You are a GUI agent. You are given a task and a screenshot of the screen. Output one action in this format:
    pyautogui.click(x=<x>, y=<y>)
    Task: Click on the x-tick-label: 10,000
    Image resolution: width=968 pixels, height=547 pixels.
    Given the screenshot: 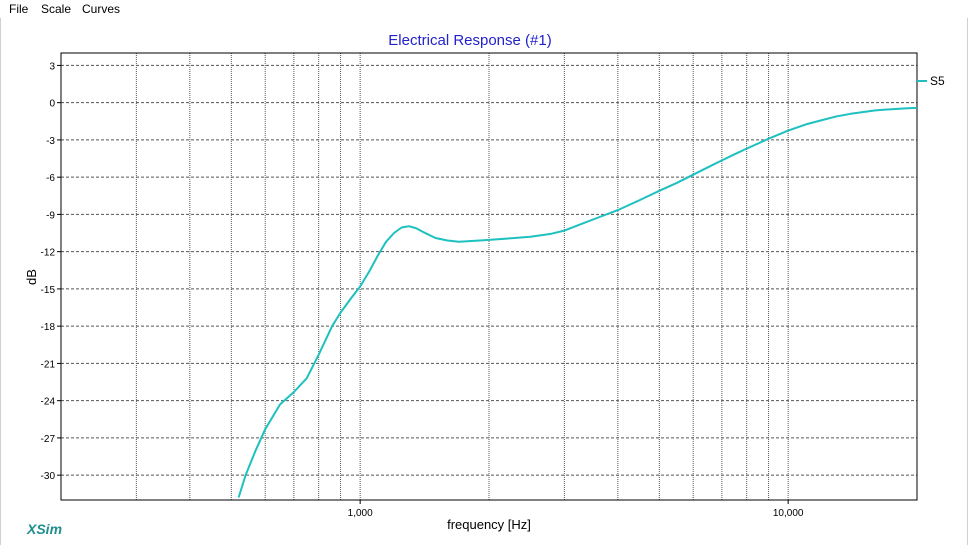 What is the action you would take?
    pyautogui.click(x=788, y=513)
    